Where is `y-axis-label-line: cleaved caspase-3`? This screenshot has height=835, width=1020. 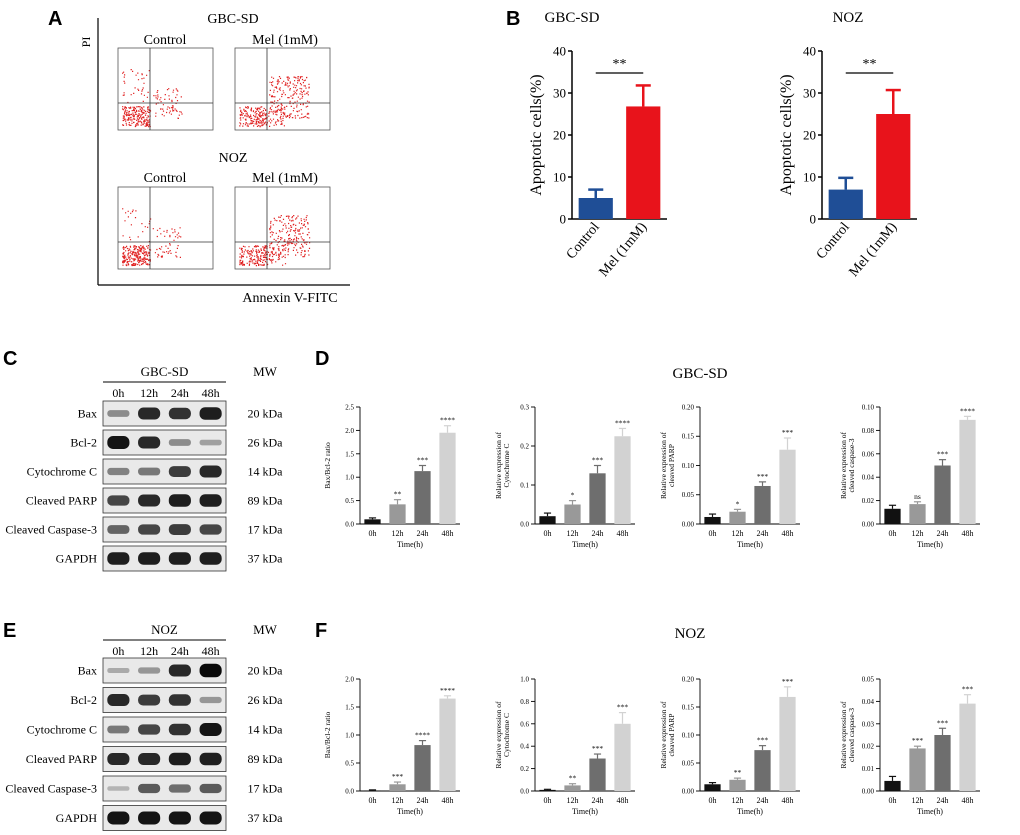 y-axis-label-line: cleaved caspase-3 is located at coordinates (851, 465).